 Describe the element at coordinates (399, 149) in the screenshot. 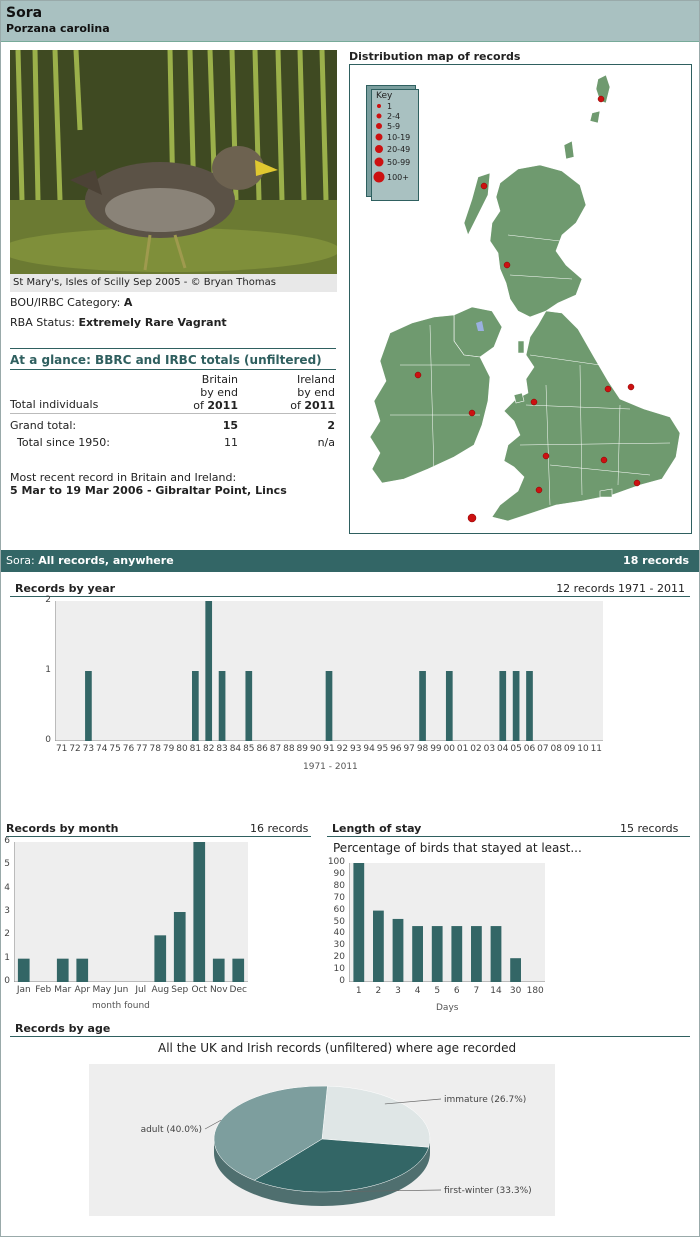

I see `key-item-5: 20-49` at that location.